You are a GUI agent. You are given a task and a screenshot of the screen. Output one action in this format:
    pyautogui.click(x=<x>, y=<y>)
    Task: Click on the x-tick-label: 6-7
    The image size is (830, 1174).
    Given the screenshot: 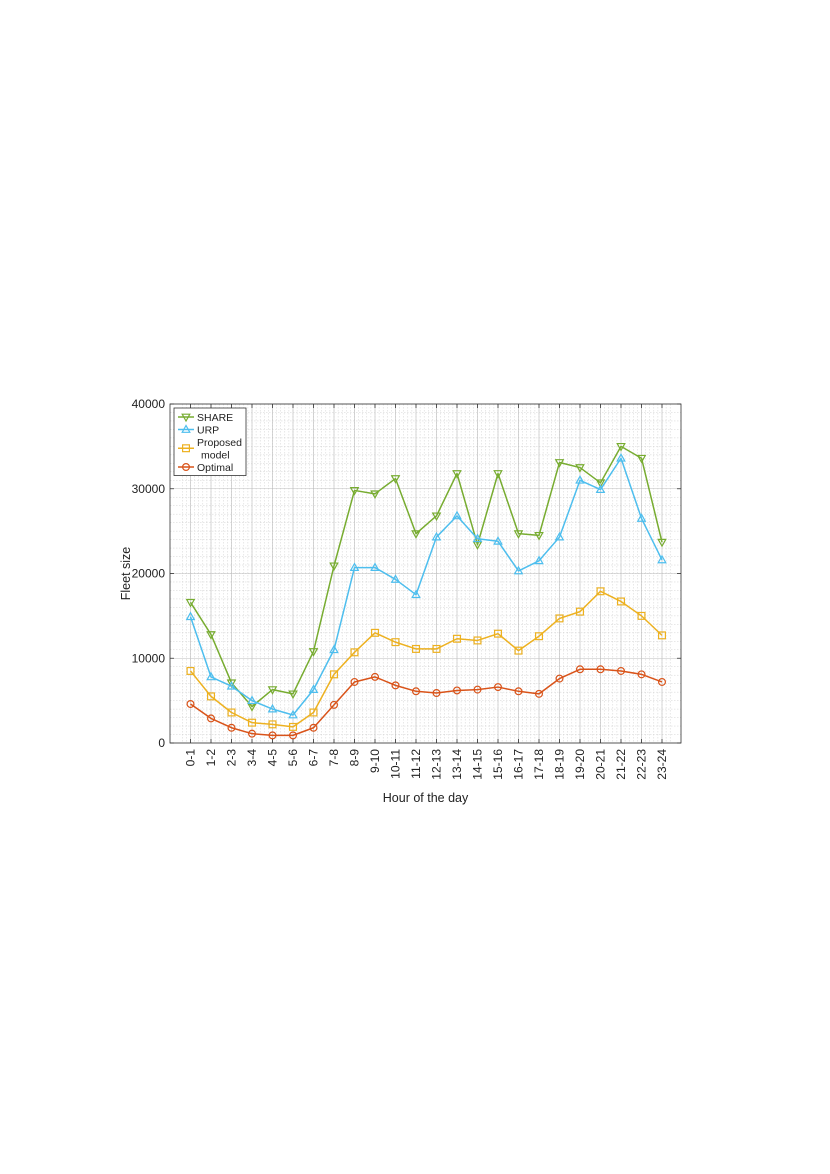 What is the action you would take?
    pyautogui.click(x=314, y=758)
    